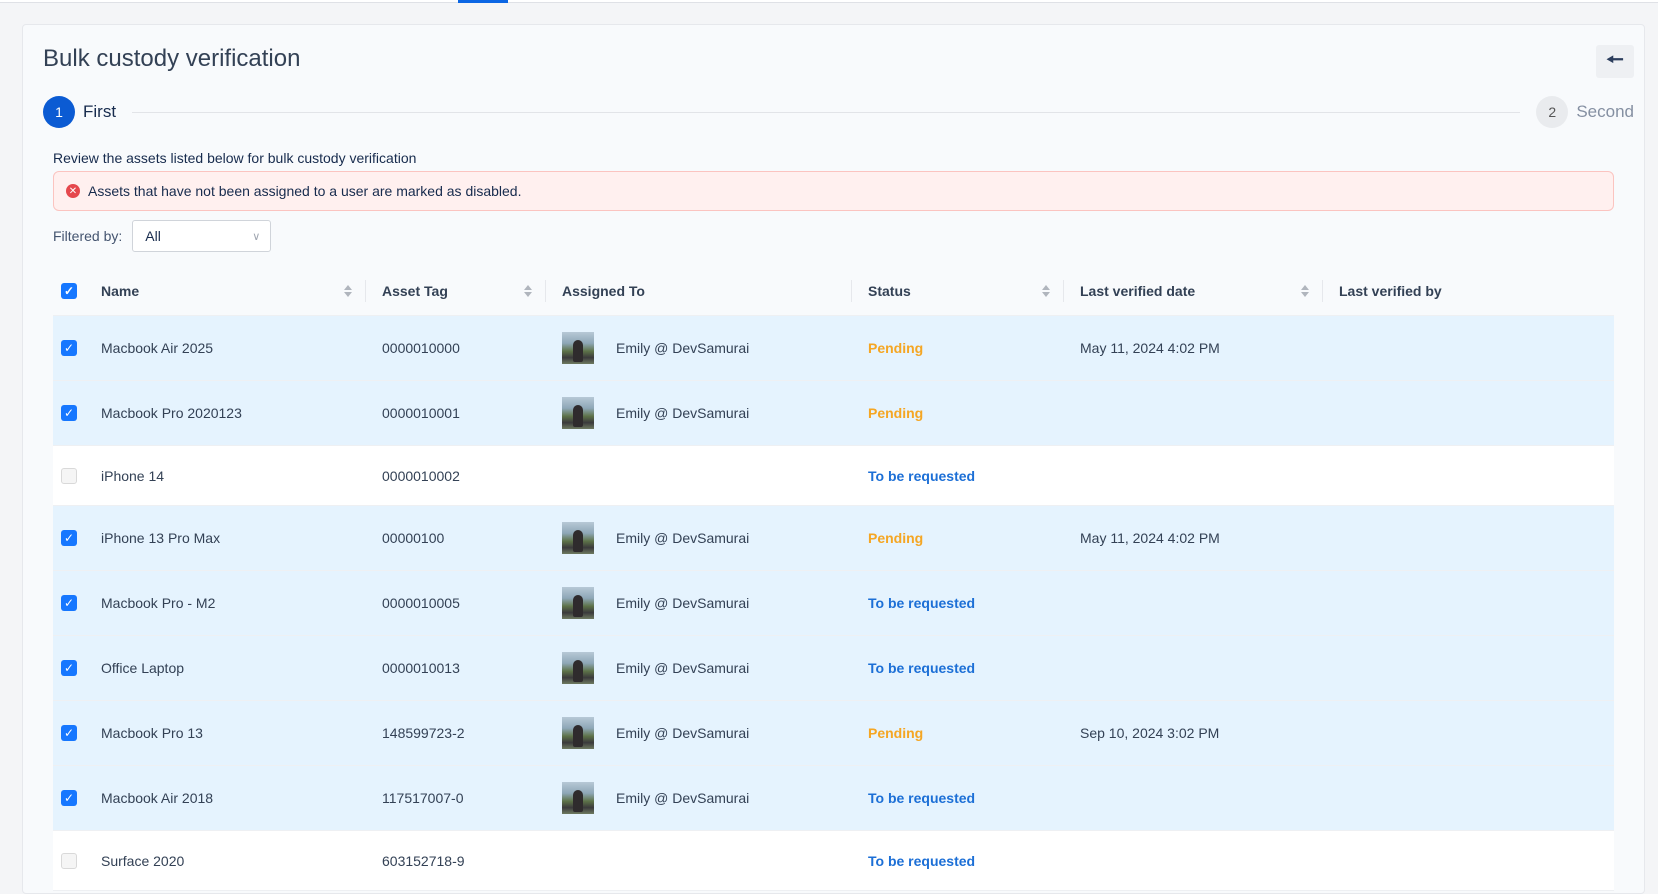  Describe the element at coordinates (143, 860) in the screenshot. I see `asset-name: Surface 2020` at that location.